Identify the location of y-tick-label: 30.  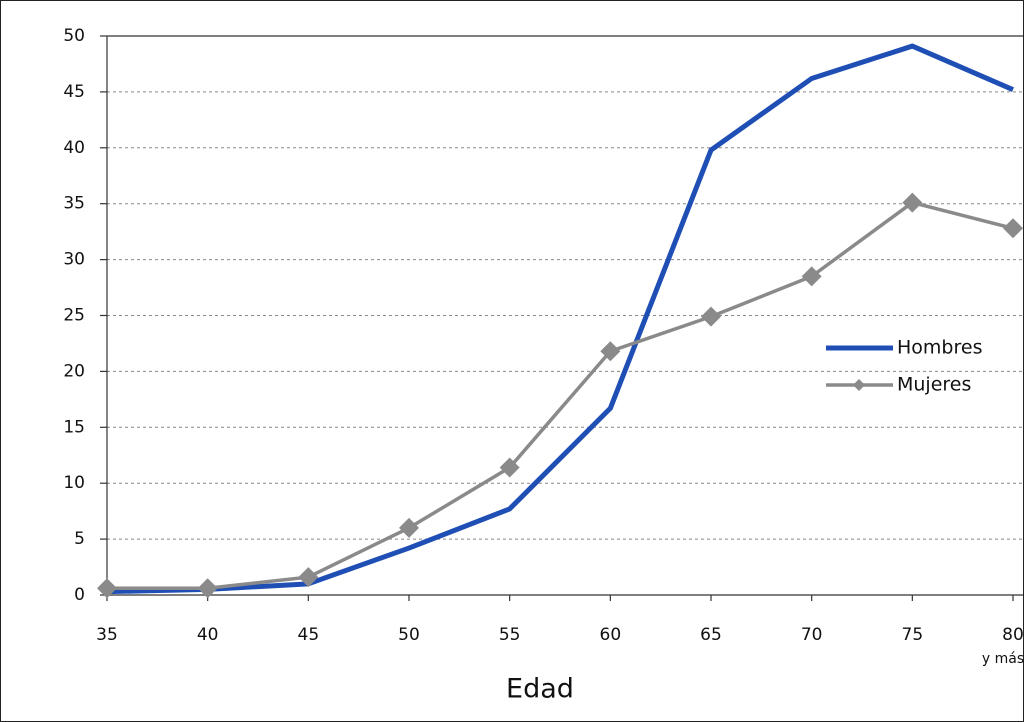
(74, 260).